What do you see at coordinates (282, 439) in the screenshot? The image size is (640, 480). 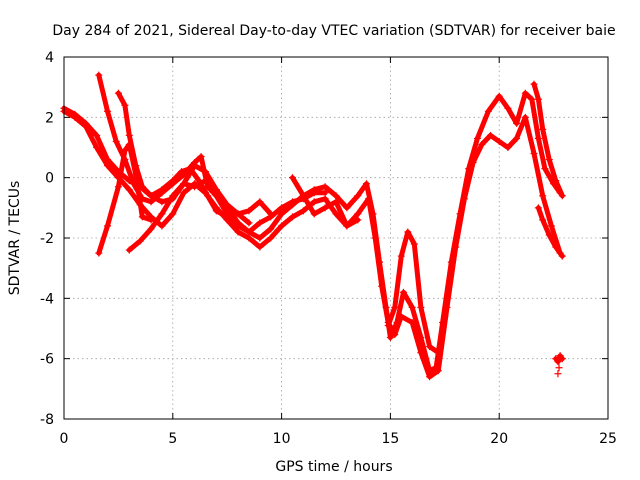 I see `x-tick-label: 10` at bounding box center [282, 439].